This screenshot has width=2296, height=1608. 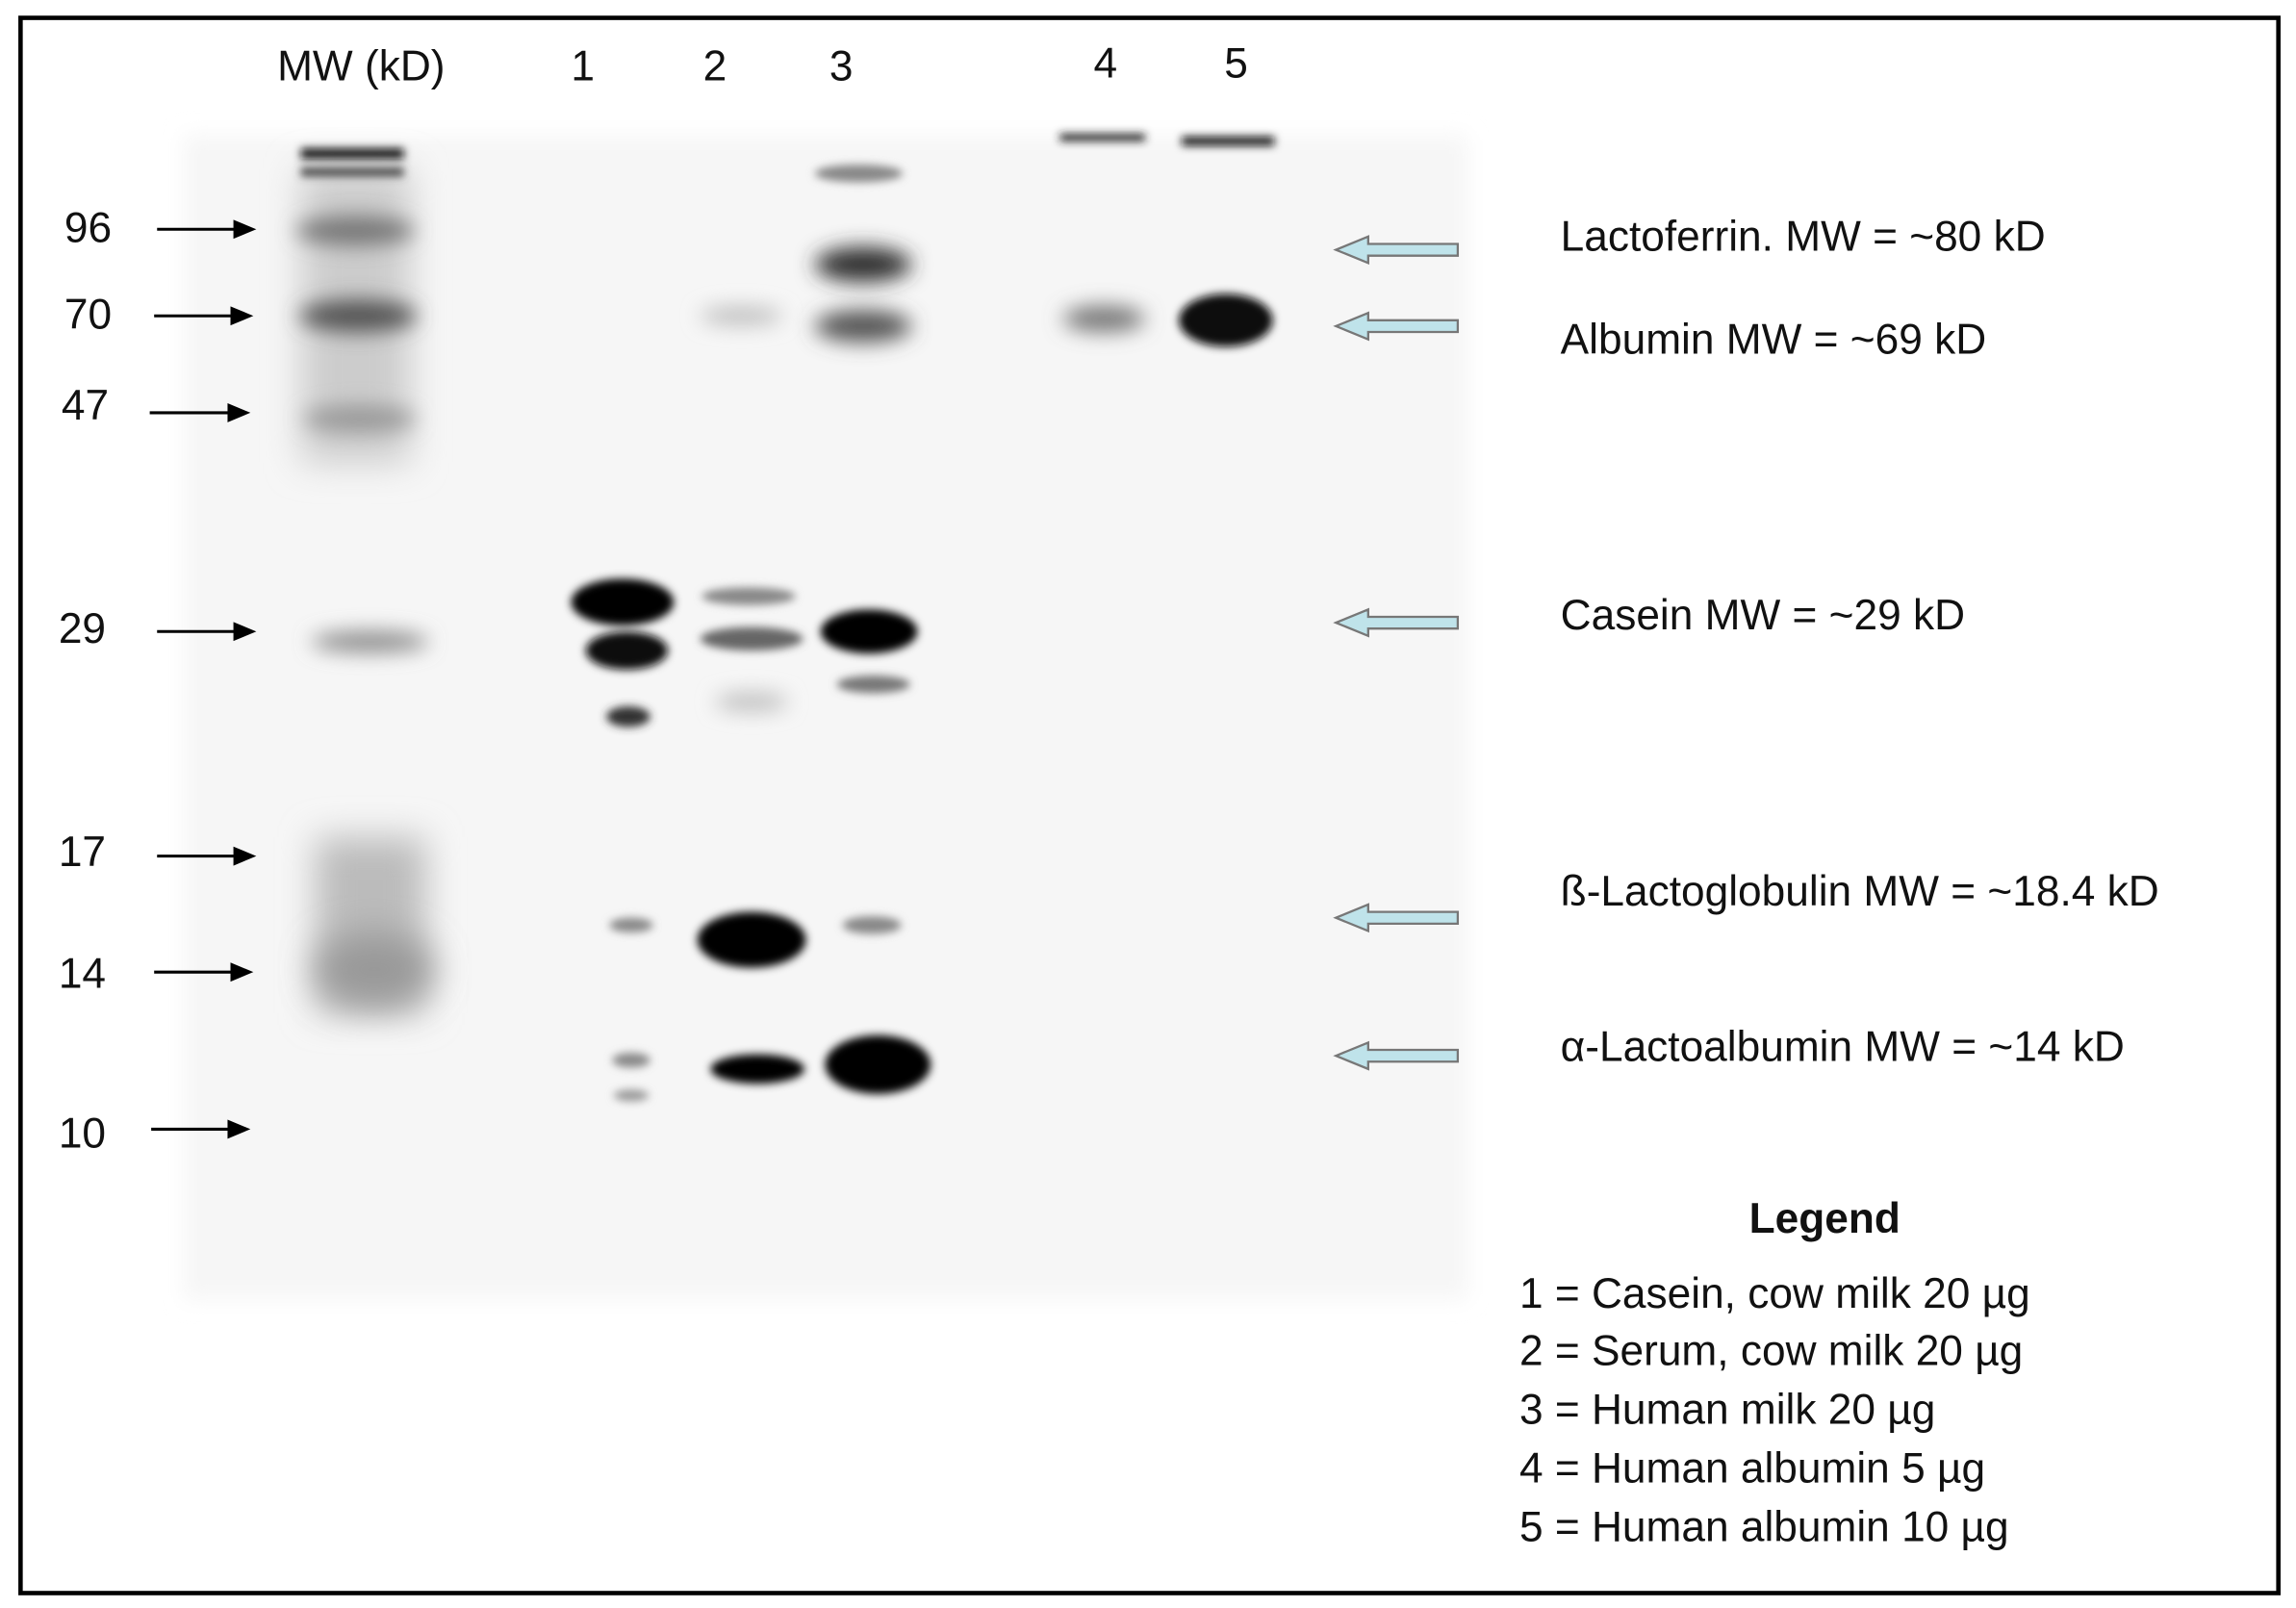 What do you see at coordinates (88, 228) in the screenshot?
I see `marker-label: 96` at bounding box center [88, 228].